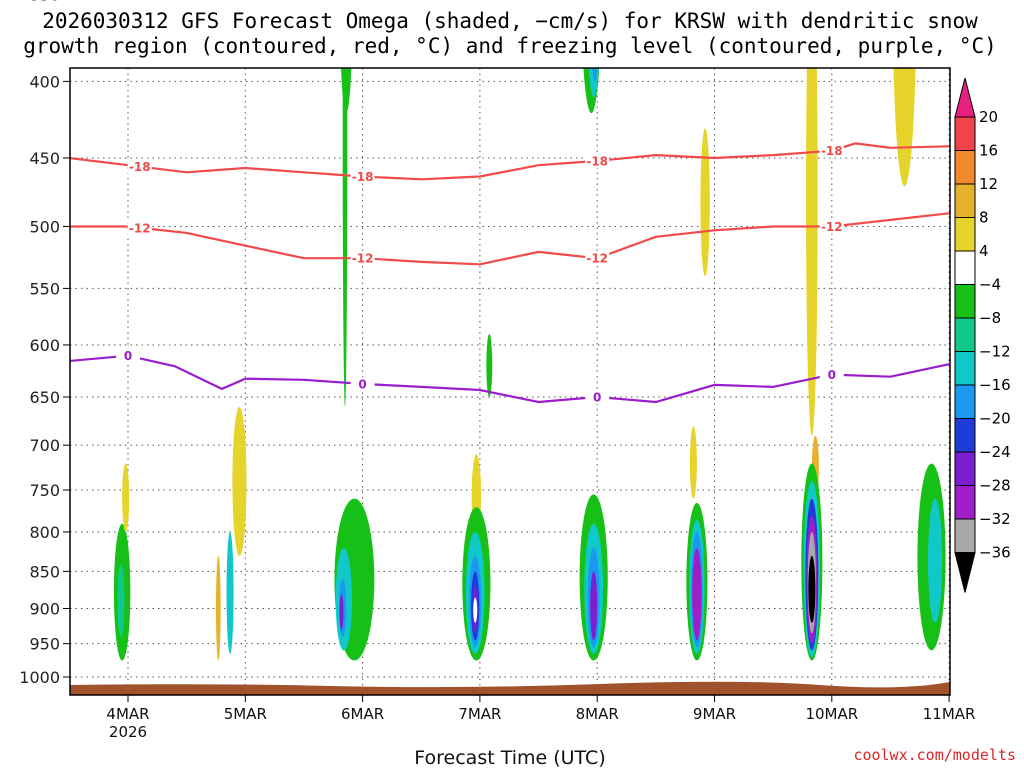 This screenshot has height=768, width=1024. I want to click on colorbar-label-3: 8, so click(984, 218).